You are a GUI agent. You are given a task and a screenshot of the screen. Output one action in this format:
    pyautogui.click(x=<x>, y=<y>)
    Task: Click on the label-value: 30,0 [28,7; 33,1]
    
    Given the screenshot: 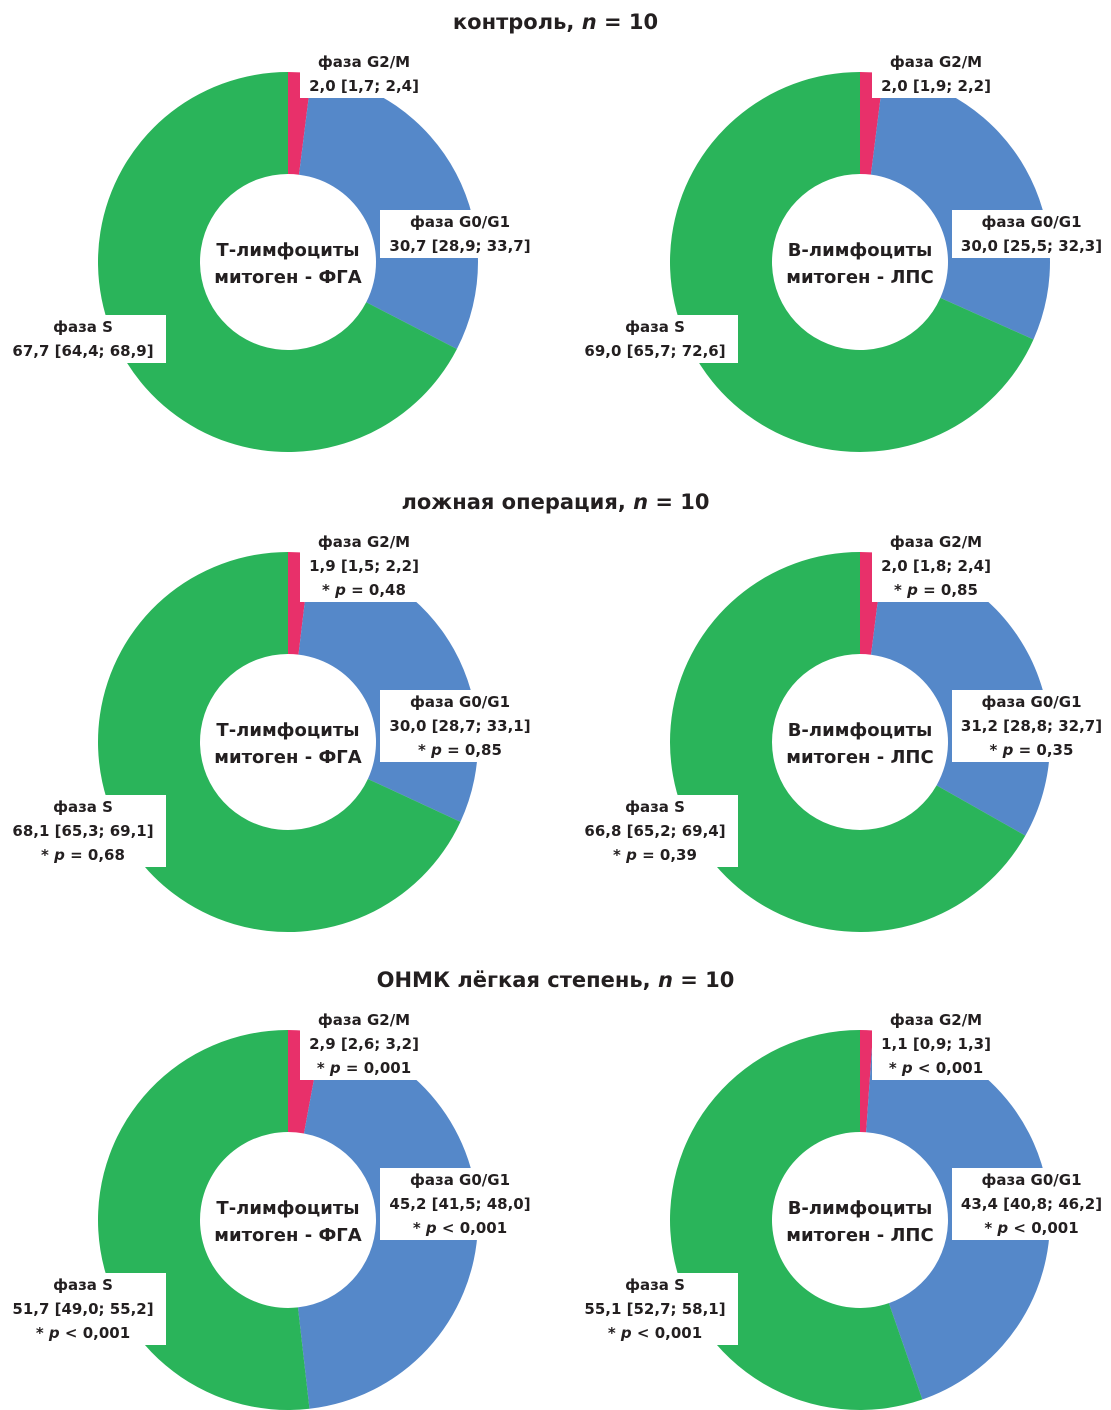 What is the action you would take?
    pyautogui.click(x=460, y=726)
    